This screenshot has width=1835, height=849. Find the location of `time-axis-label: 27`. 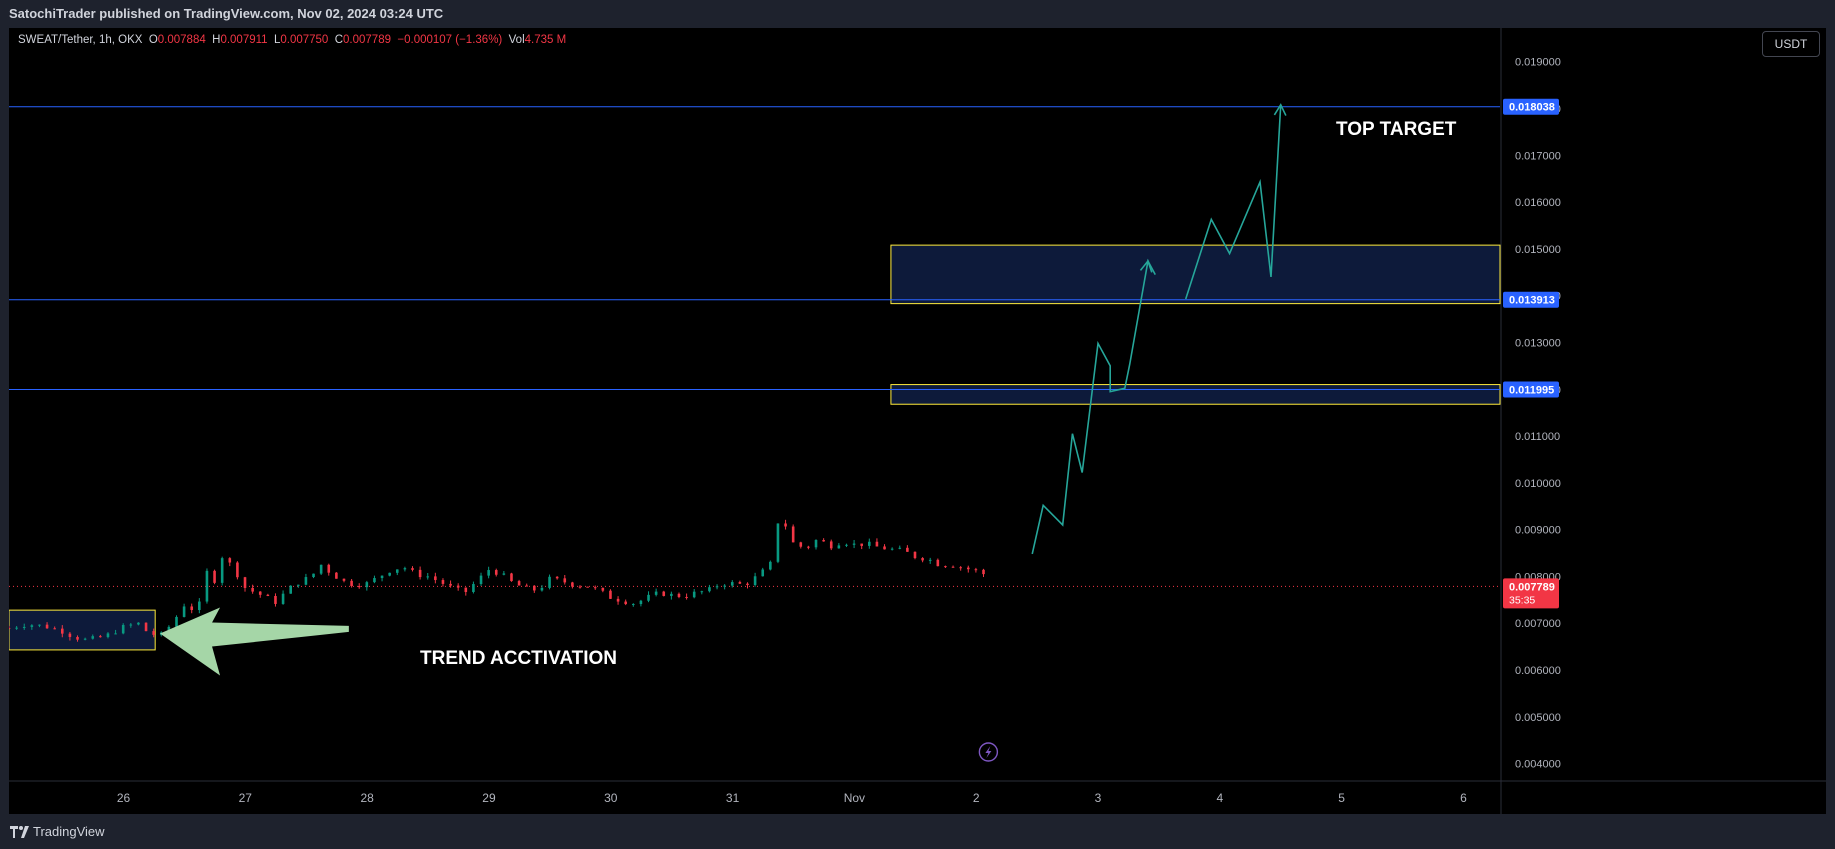

time-axis-label: 27 is located at coordinates (246, 798).